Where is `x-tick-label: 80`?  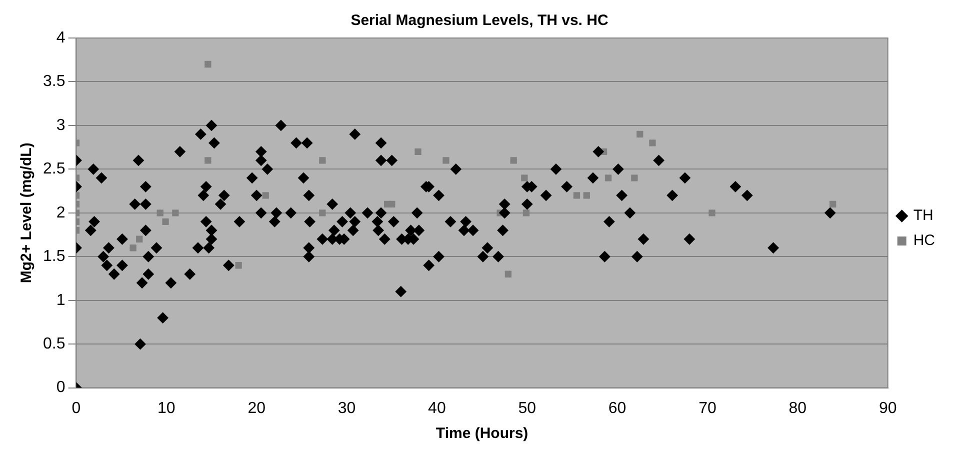
x-tick-label: 80 is located at coordinates (797, 408).